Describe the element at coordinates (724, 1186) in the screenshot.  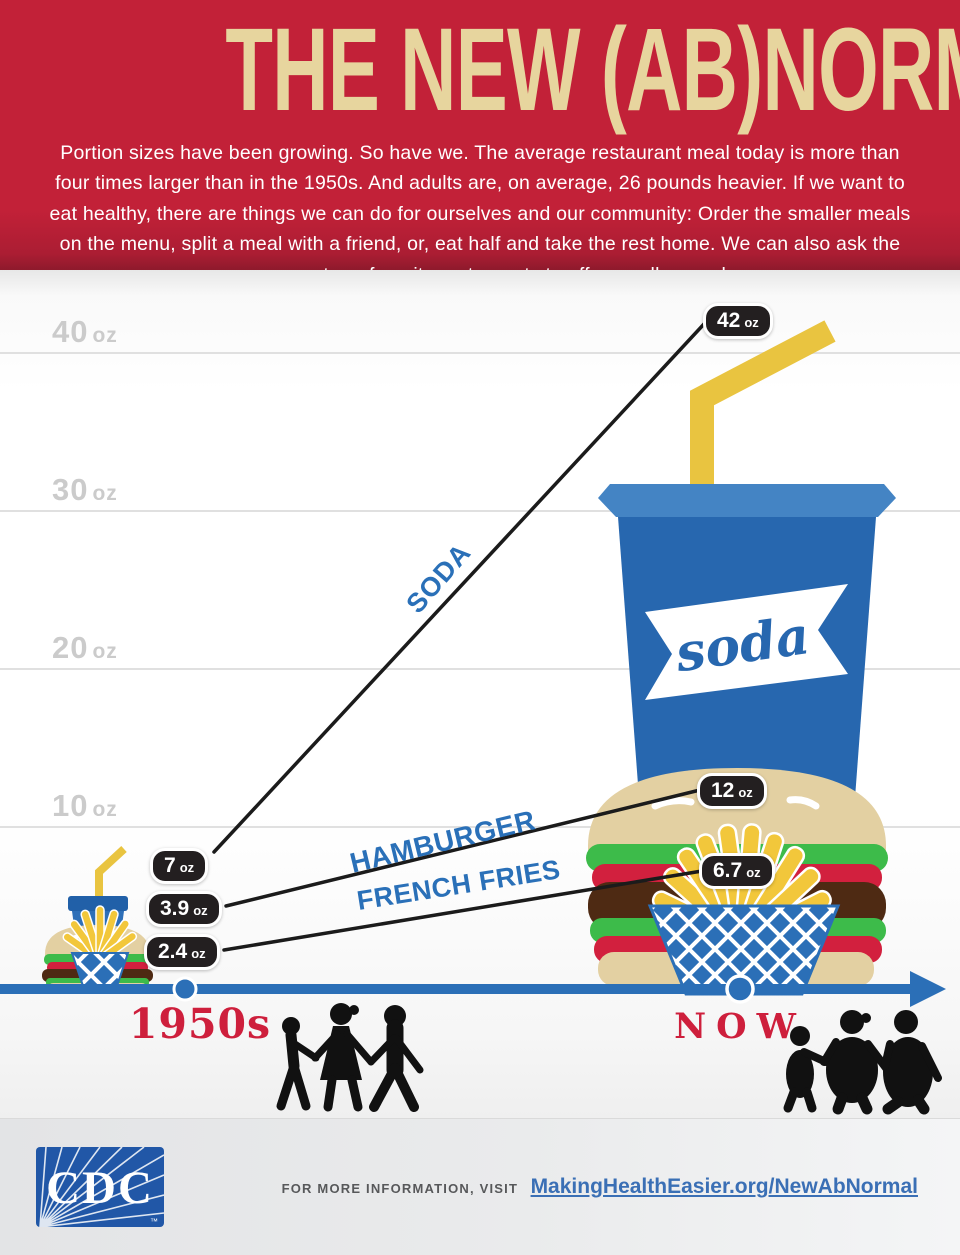
I see `footer-link: MakingHealthEasier.org/NewAbNormal` at that location.